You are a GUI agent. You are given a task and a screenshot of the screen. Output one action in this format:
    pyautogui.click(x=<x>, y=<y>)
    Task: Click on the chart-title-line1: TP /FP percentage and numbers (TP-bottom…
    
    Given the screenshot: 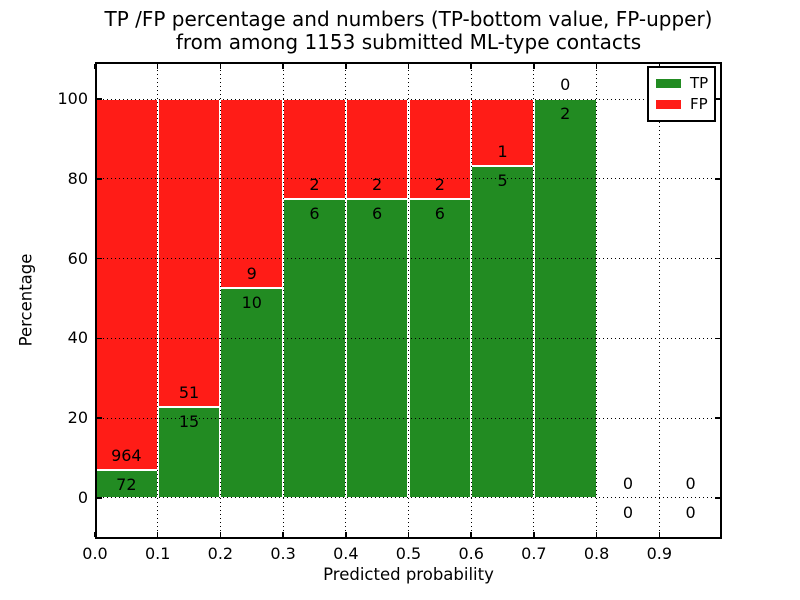 What is the action you would take?
    pyautogui.click(x=408, y=19)
    